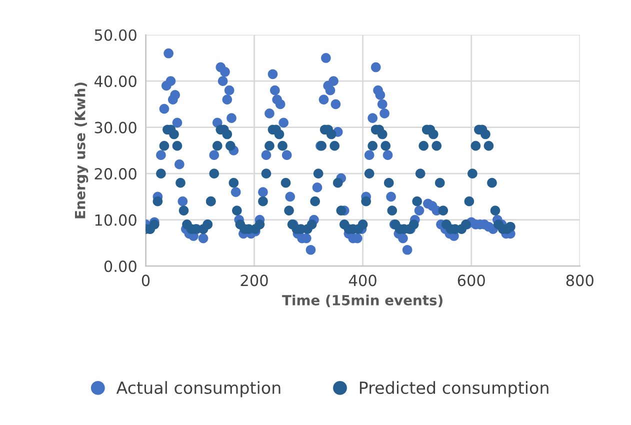 This screenshot has width=631, height=425. What do you see at coordinates (454, 389) in the screenshot?
I see `legend-label: Predicted consumption` at bounding box center [454, 389].